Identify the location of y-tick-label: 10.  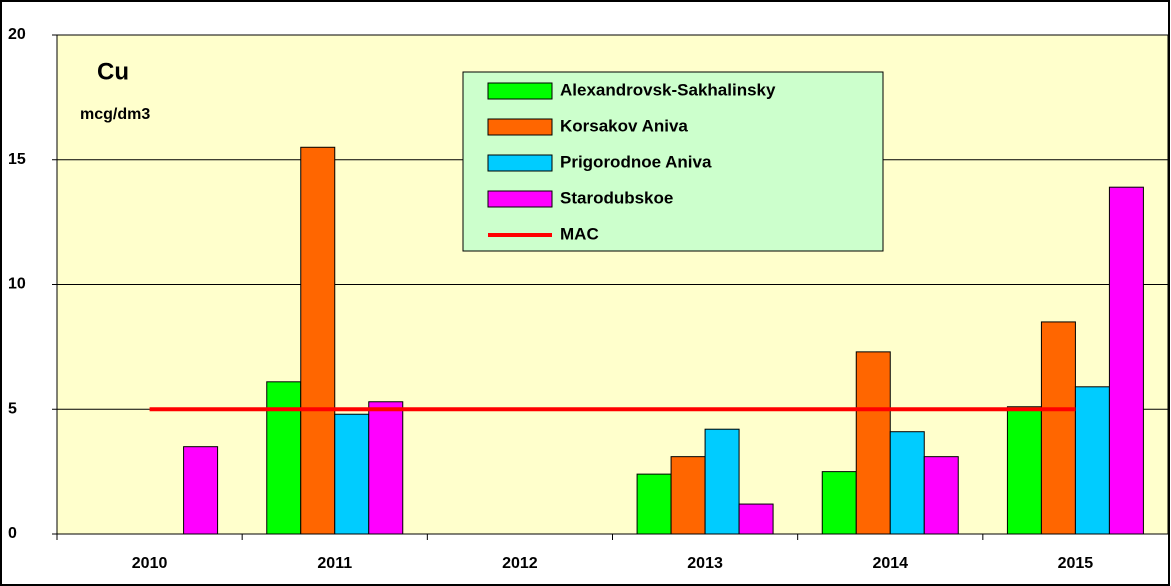
(17, 284).